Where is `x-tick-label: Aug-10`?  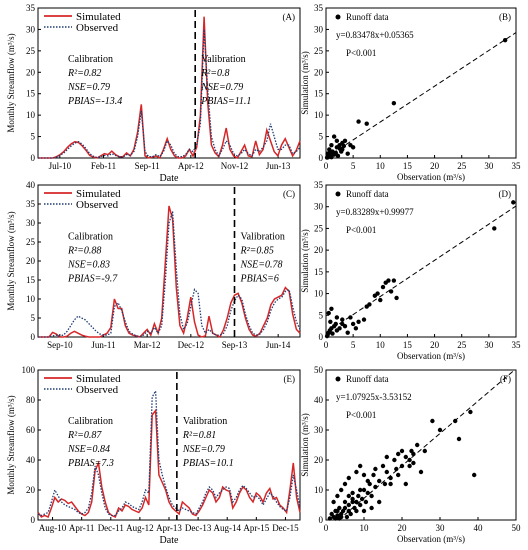
x-tick-label: Aug-10 is located at coordinates (53, 528).